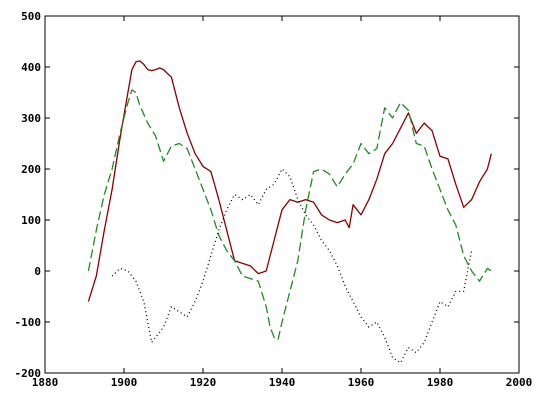 The width and height of the screenshot is (537, 394). What do you see at coordinates (31, 220) in the screenshot?
I see `y-tick-label: 100` at bounding box center [31, 220].